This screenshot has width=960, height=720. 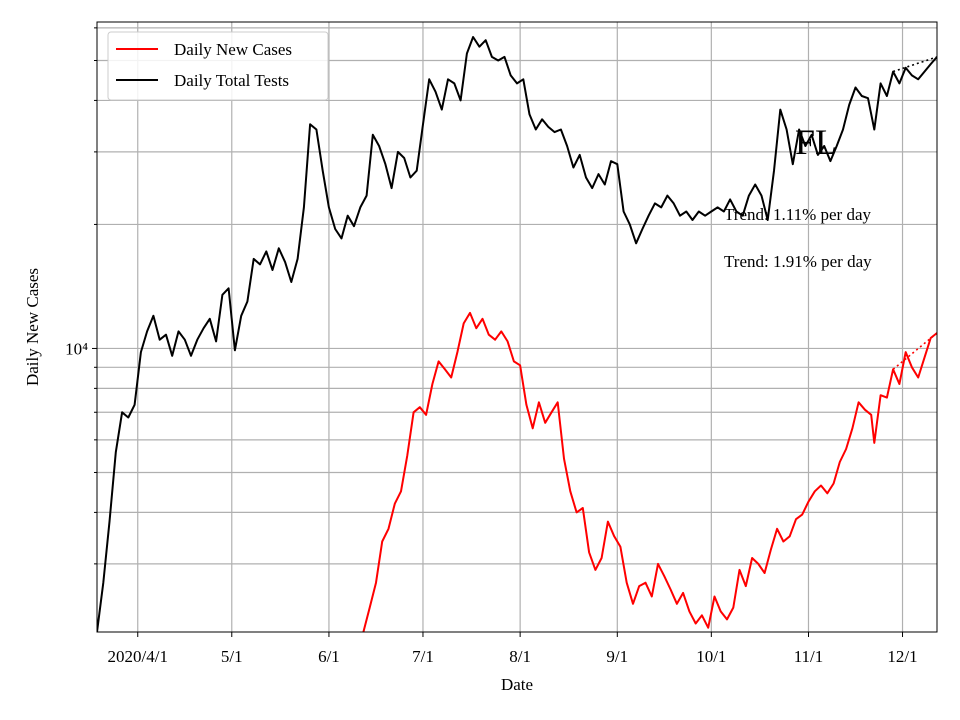 What do you see at coordinates (809, 656) in the screenshot?
I see `x-tick-label: 11/1` at bounding box center [809, 656].